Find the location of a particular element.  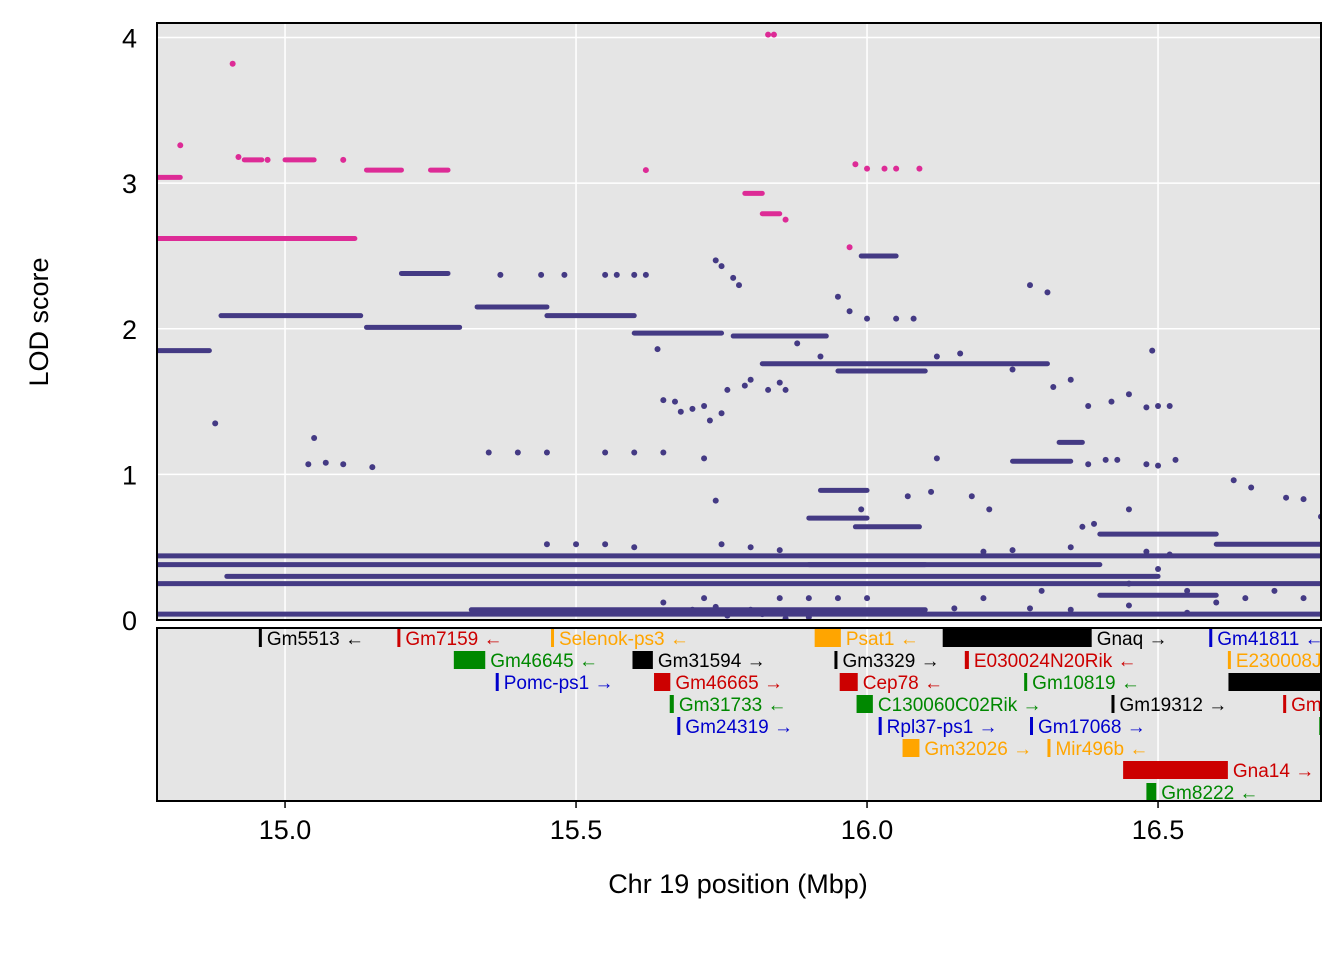

gene-label: Pomc-ps1 → is located at coordinates (559, 683).